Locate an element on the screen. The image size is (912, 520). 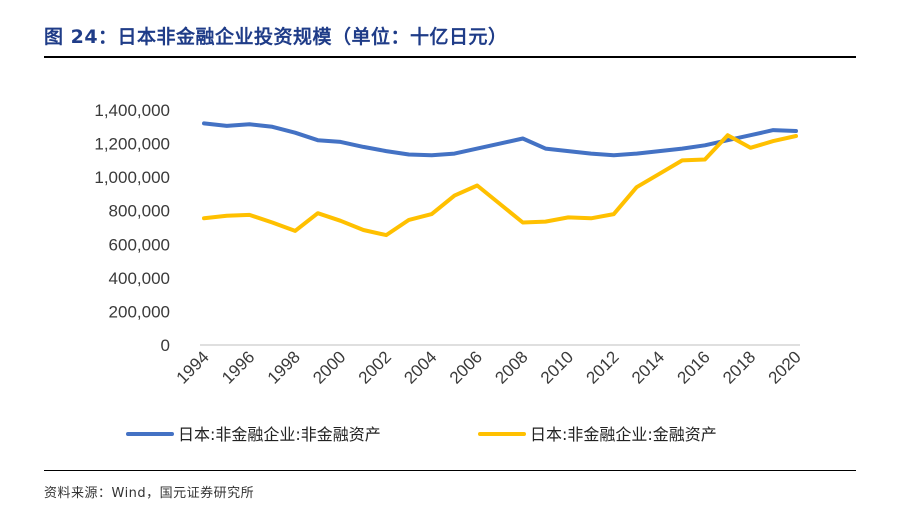
x-tick-label: 2016 is located at coordinates (694, 367).